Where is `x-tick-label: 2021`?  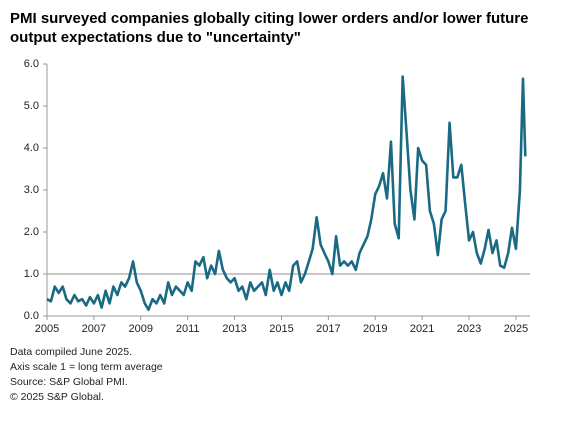
x-tick-label: 2021 is located at coordinates (422, 329).